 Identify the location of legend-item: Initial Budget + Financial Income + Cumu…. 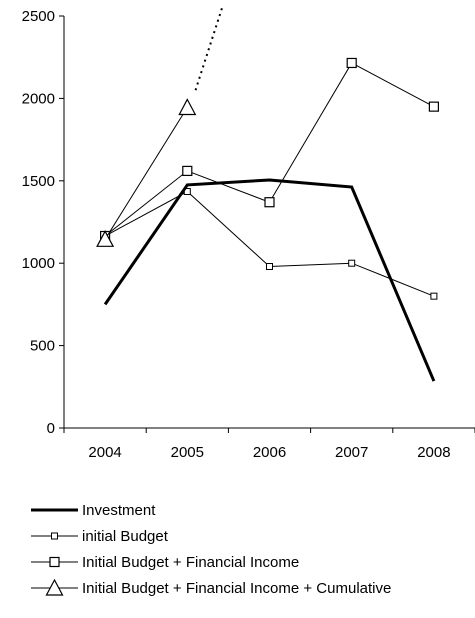
(211, 587).